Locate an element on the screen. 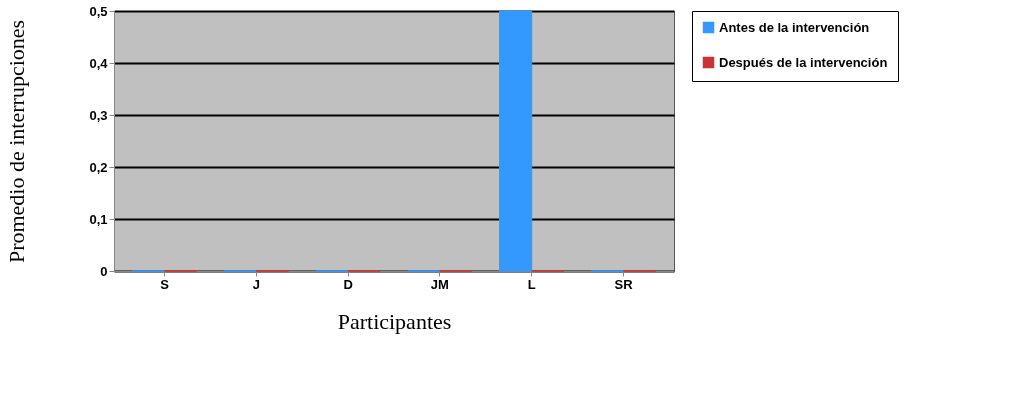 The width and height of the screenshot is (1023, 412). y-tick-label: 0,5 is located at coordinates (98, 11).